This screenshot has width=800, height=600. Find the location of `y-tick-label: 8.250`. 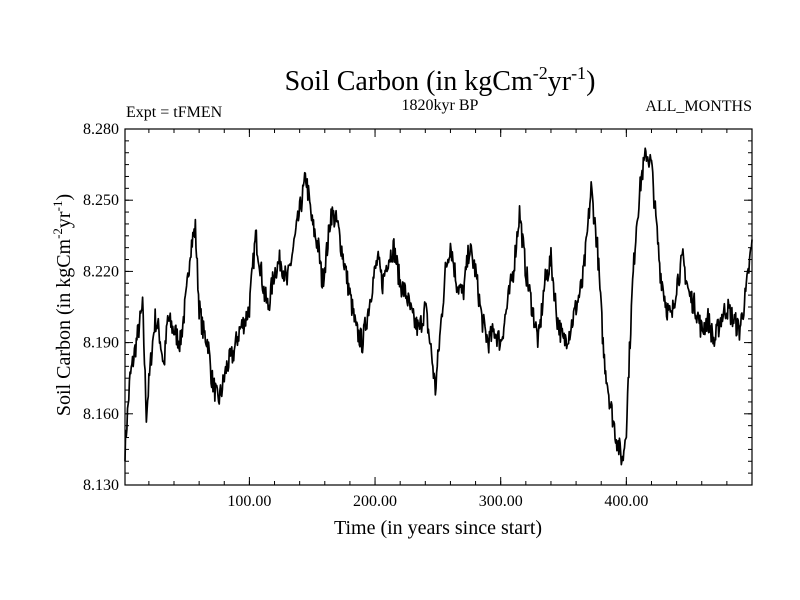

y-tick-label: 8.250 is located at coordinates (101, 200).